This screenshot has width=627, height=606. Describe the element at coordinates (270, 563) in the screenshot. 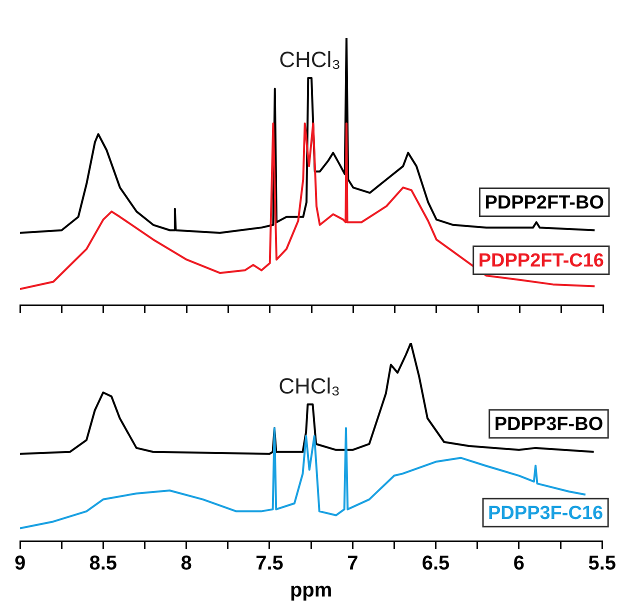

I see `x-tick-label: 7.5` at that location.